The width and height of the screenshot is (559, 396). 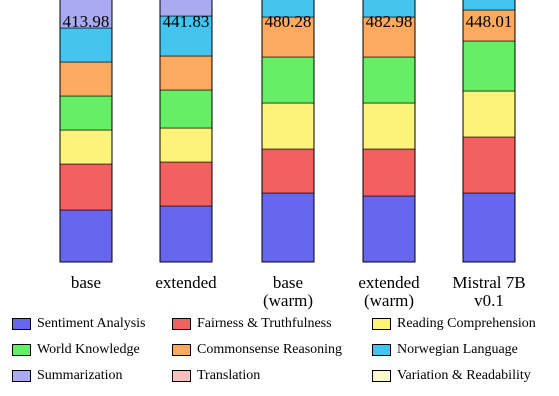 I want to click on totals-group: 413.98 441.83 480.28 482.98 448.01, so click(x=288, y=21).